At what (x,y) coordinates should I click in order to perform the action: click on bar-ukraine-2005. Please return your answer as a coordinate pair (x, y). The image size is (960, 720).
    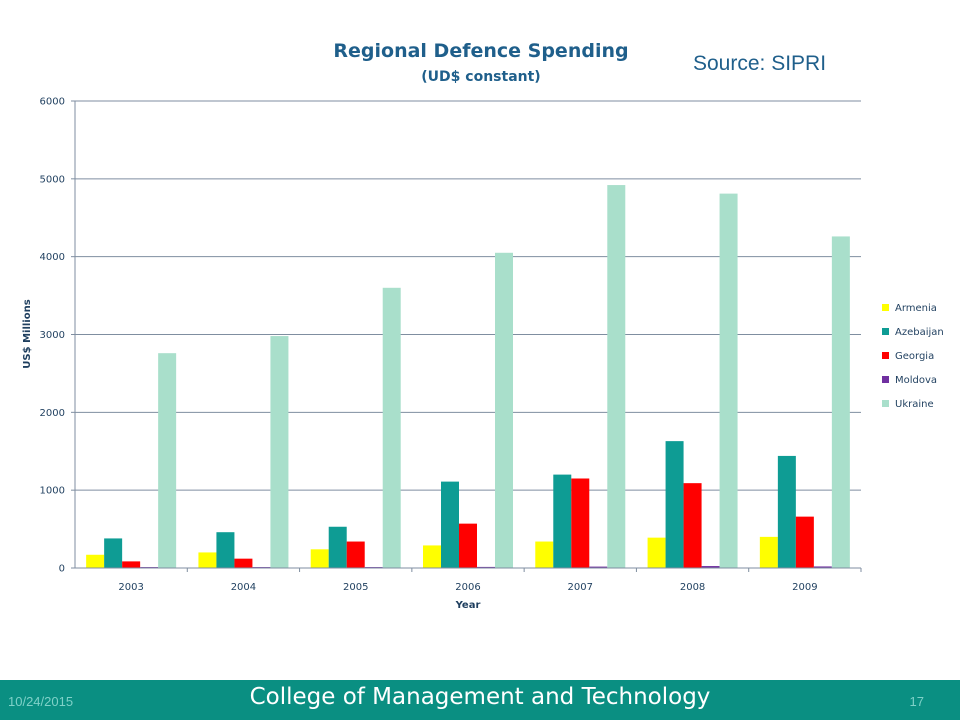
    Looking at the image, I should click on (391, 427).